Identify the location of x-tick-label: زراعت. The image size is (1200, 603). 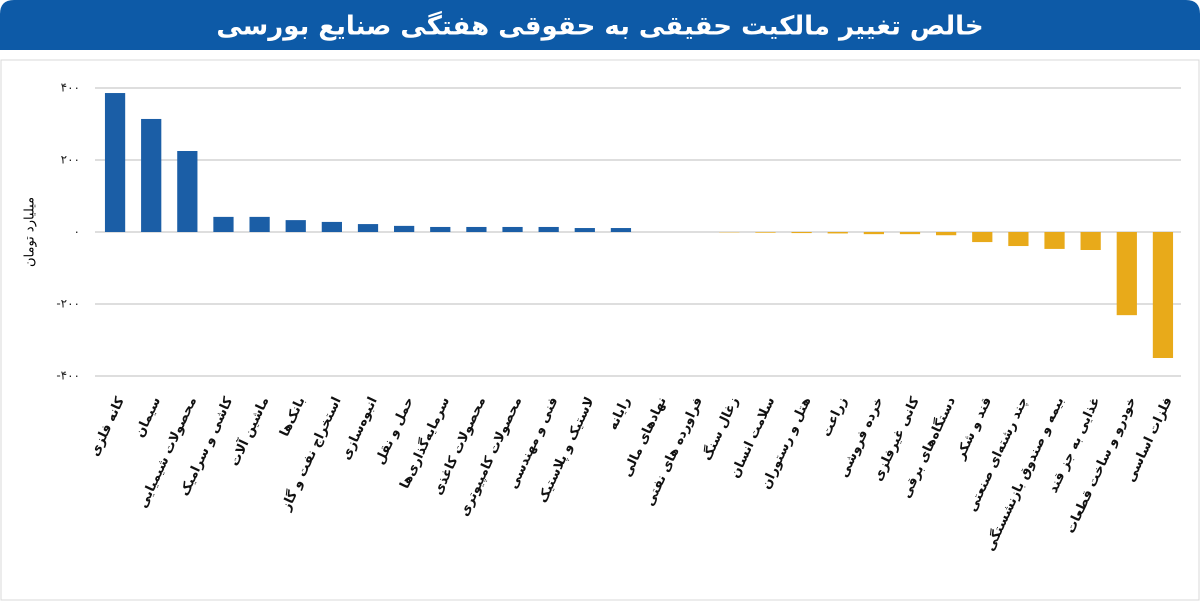
(834, 417).